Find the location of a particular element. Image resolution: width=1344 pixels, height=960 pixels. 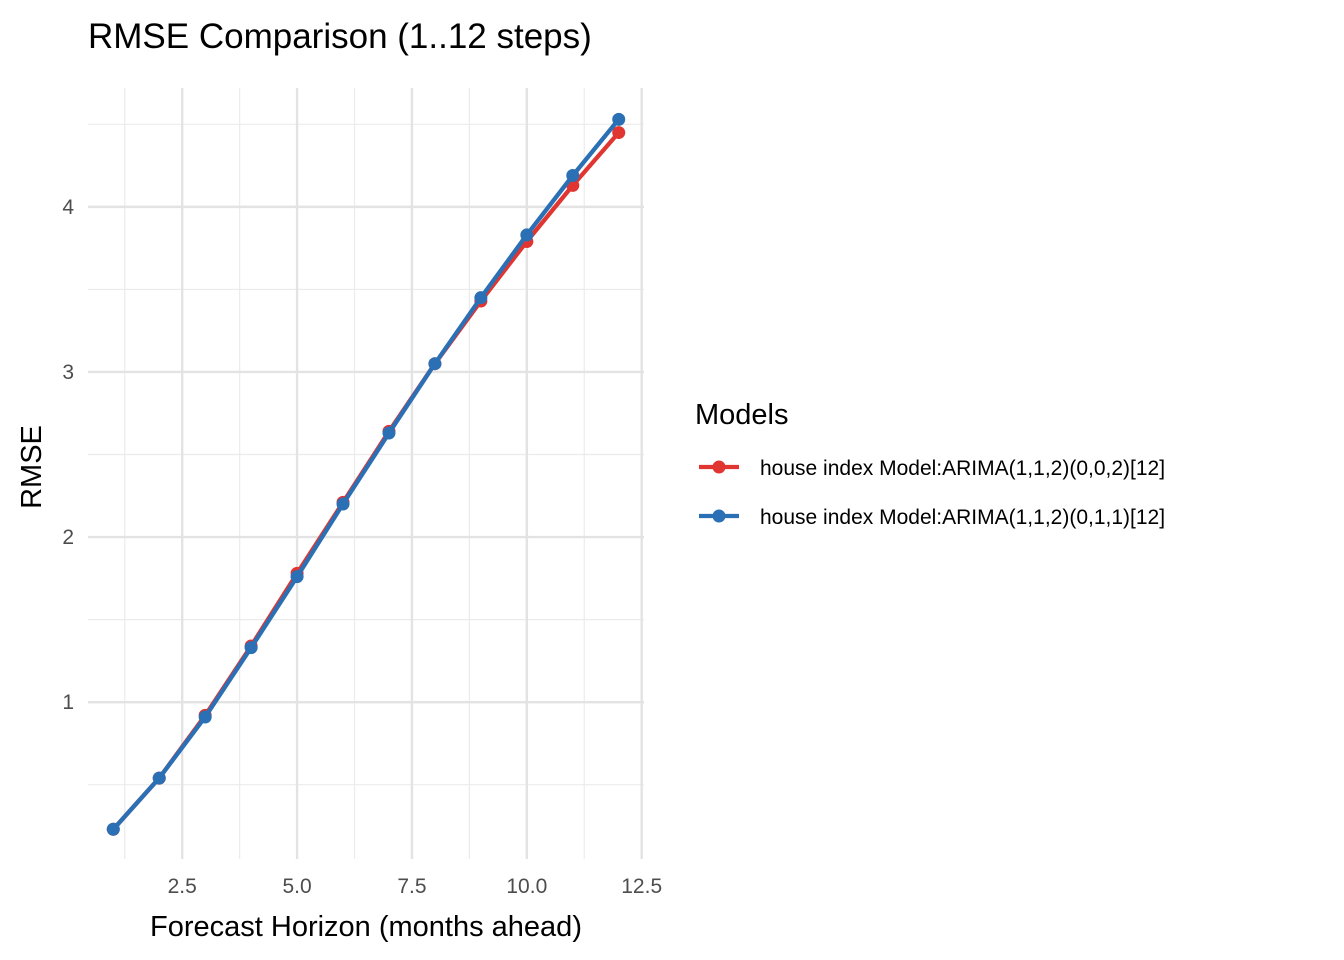

chart-title: RMSE Comparison (1..12 steps) is located at coordinates (340, 36).